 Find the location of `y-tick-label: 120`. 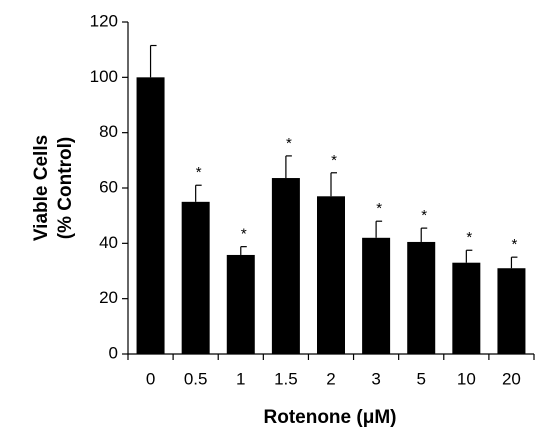

y-tick-label: 120 is located at coordinates (104, 20).